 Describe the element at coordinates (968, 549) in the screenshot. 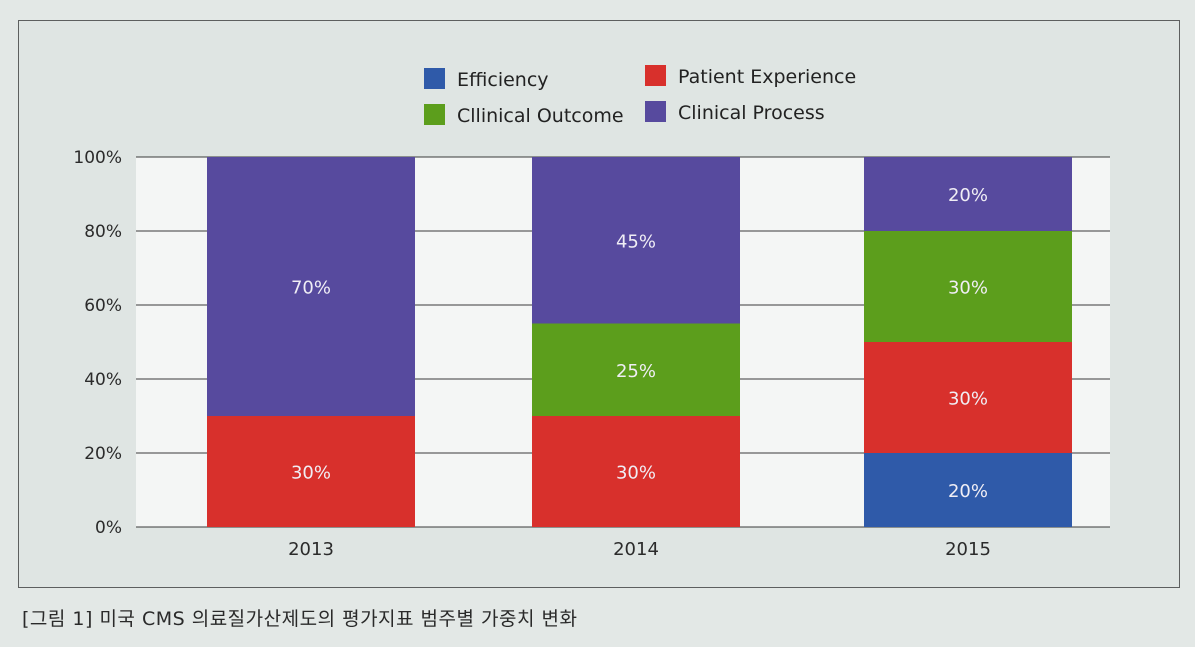

I see `x-tick-label: 2015` at that location.